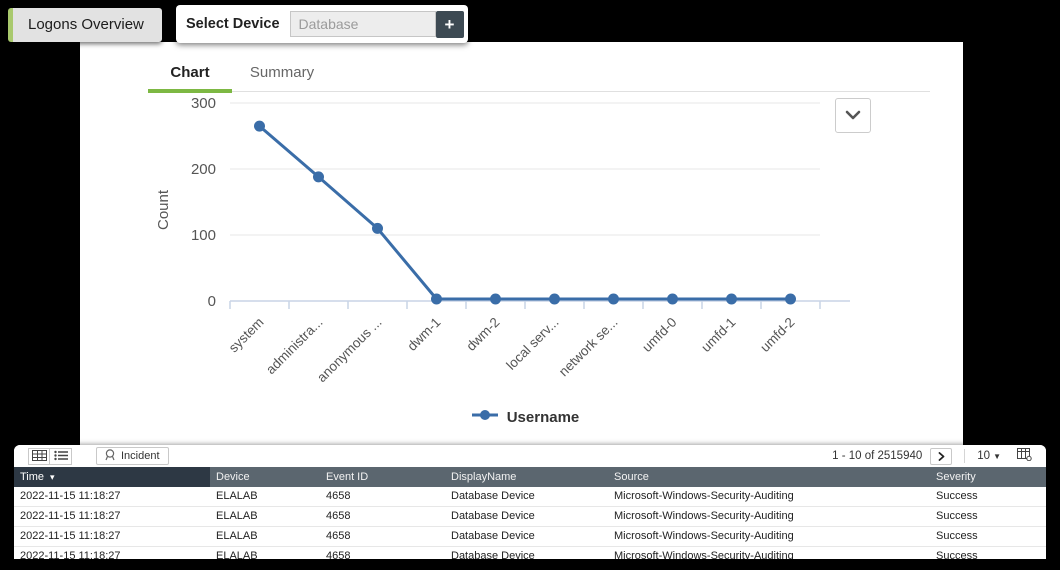  Describe the element at coordinates (233, 477) in the screenshot. I see `column-header-device: Device` at that location.